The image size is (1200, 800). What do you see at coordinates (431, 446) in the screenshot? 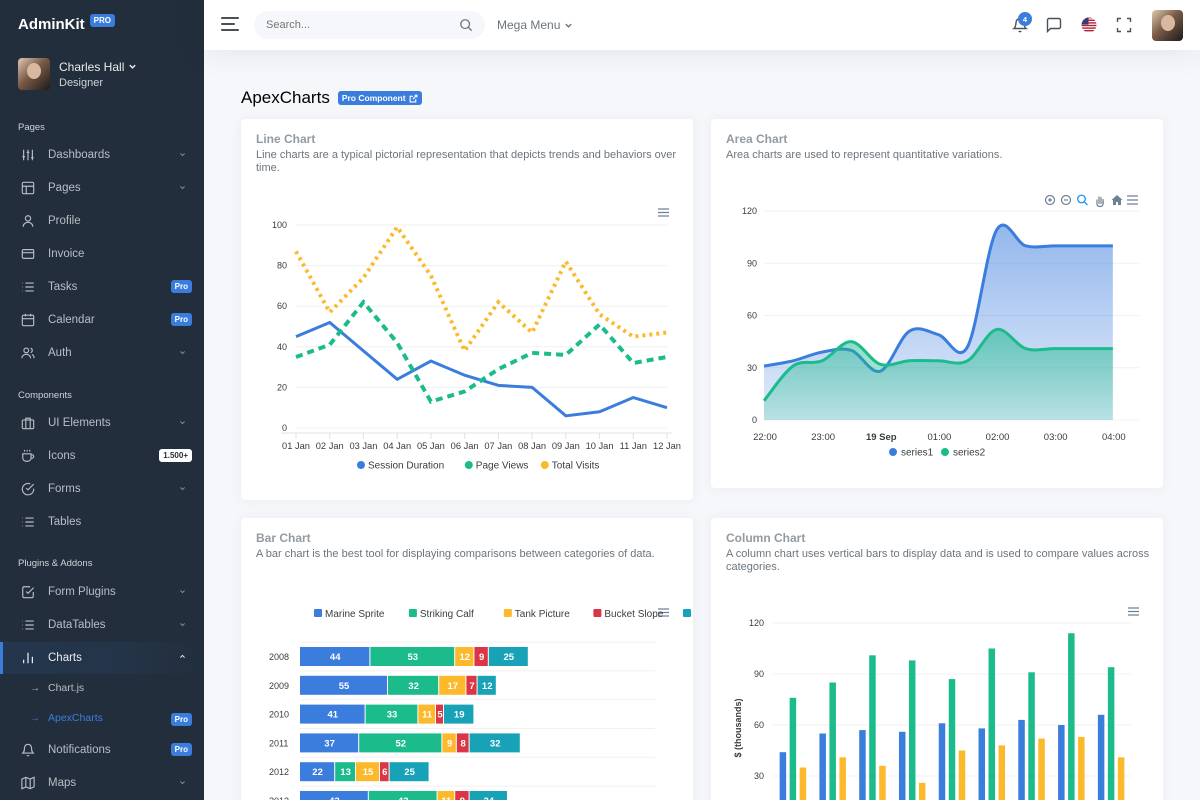
I see `x-tick-label: 05 Jan` at bounding box center [431, 446].